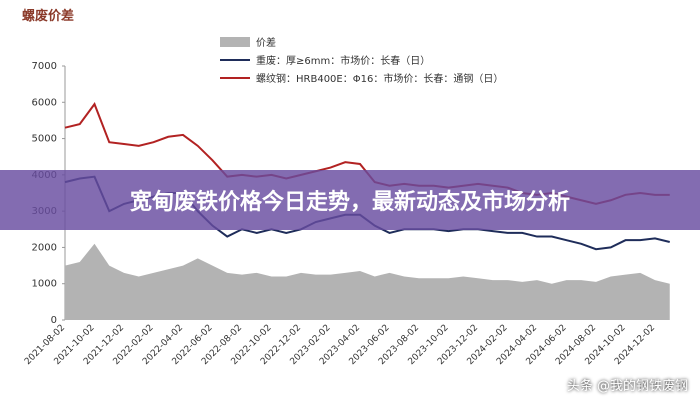 This screenshot has height=400, width=700. I want to click on y-tick-label: 5000, so click(44, 139).